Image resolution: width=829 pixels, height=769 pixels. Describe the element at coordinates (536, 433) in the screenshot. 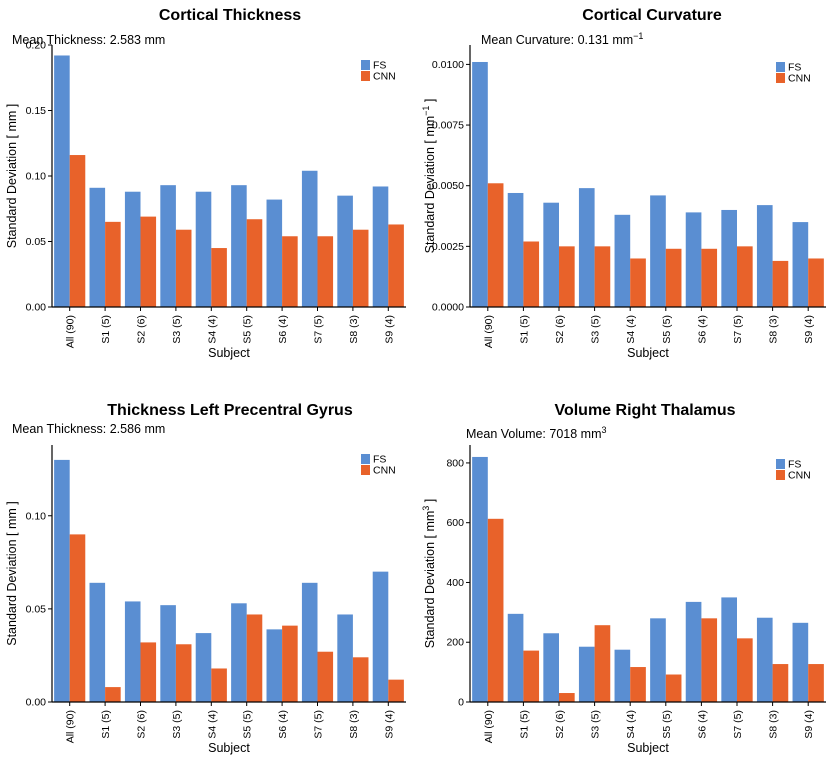

I see `chart-subtitle: Mean Volume: 7018 mm3` at that location.